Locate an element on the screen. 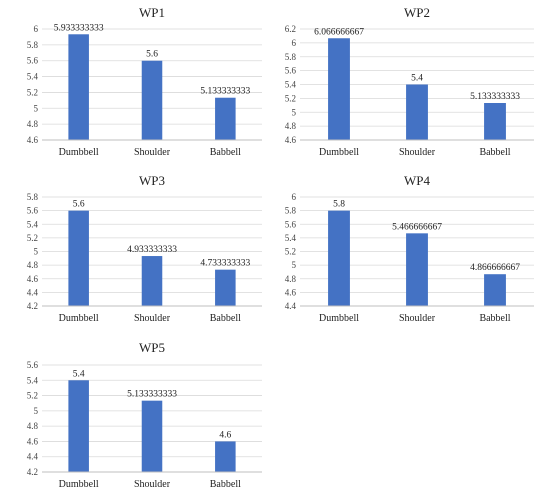  y-tick-label: 6.2 is located at coordinates (290, 29).